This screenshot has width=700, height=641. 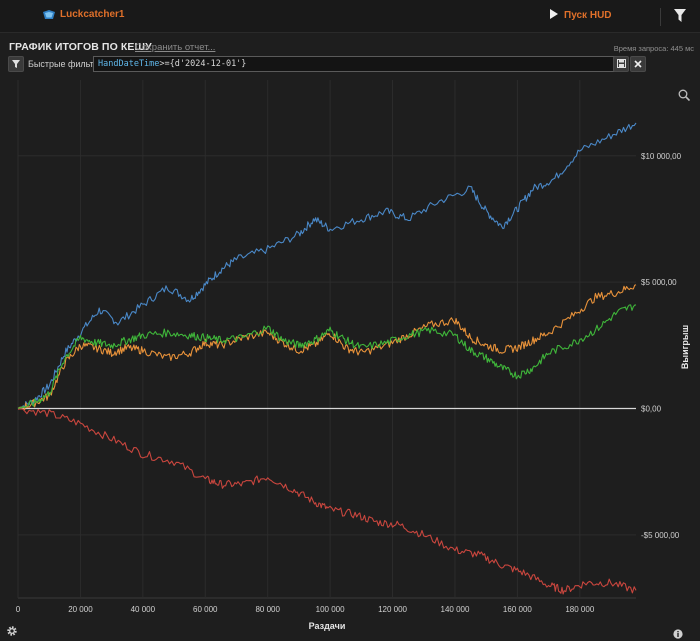 I want to click on play-icon, so click(x=554, y=15).